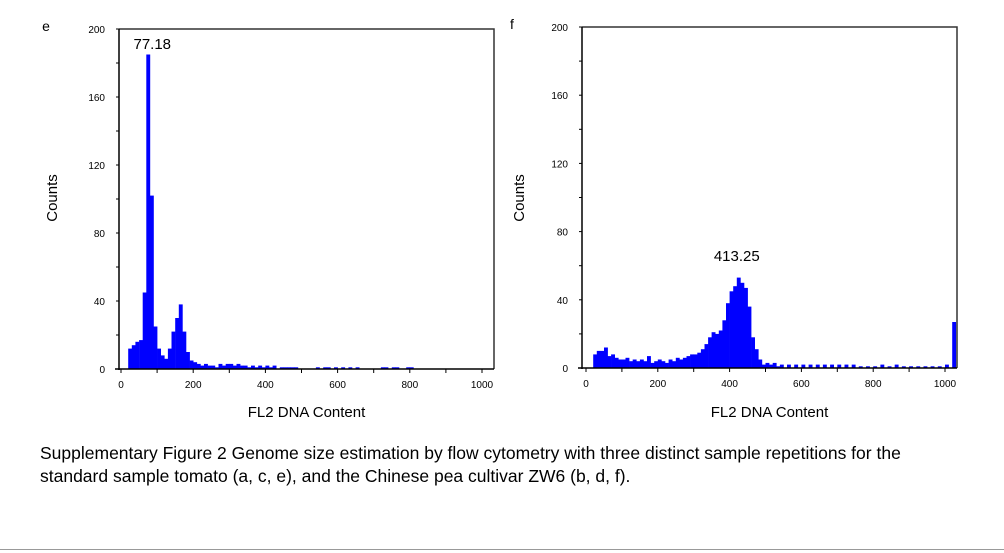 This screenshot has width=1004, height=553. What do you see at coordinates (307, 412) in the screenshot?
I see `x-axis-label: FL2 DNA Content` at bounding box center [307, 412].